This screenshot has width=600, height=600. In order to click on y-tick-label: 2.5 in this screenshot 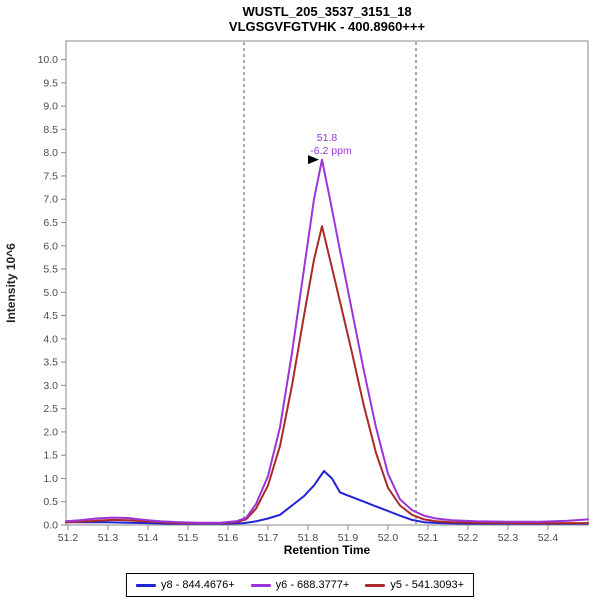, I will do `click(50, 409)`.